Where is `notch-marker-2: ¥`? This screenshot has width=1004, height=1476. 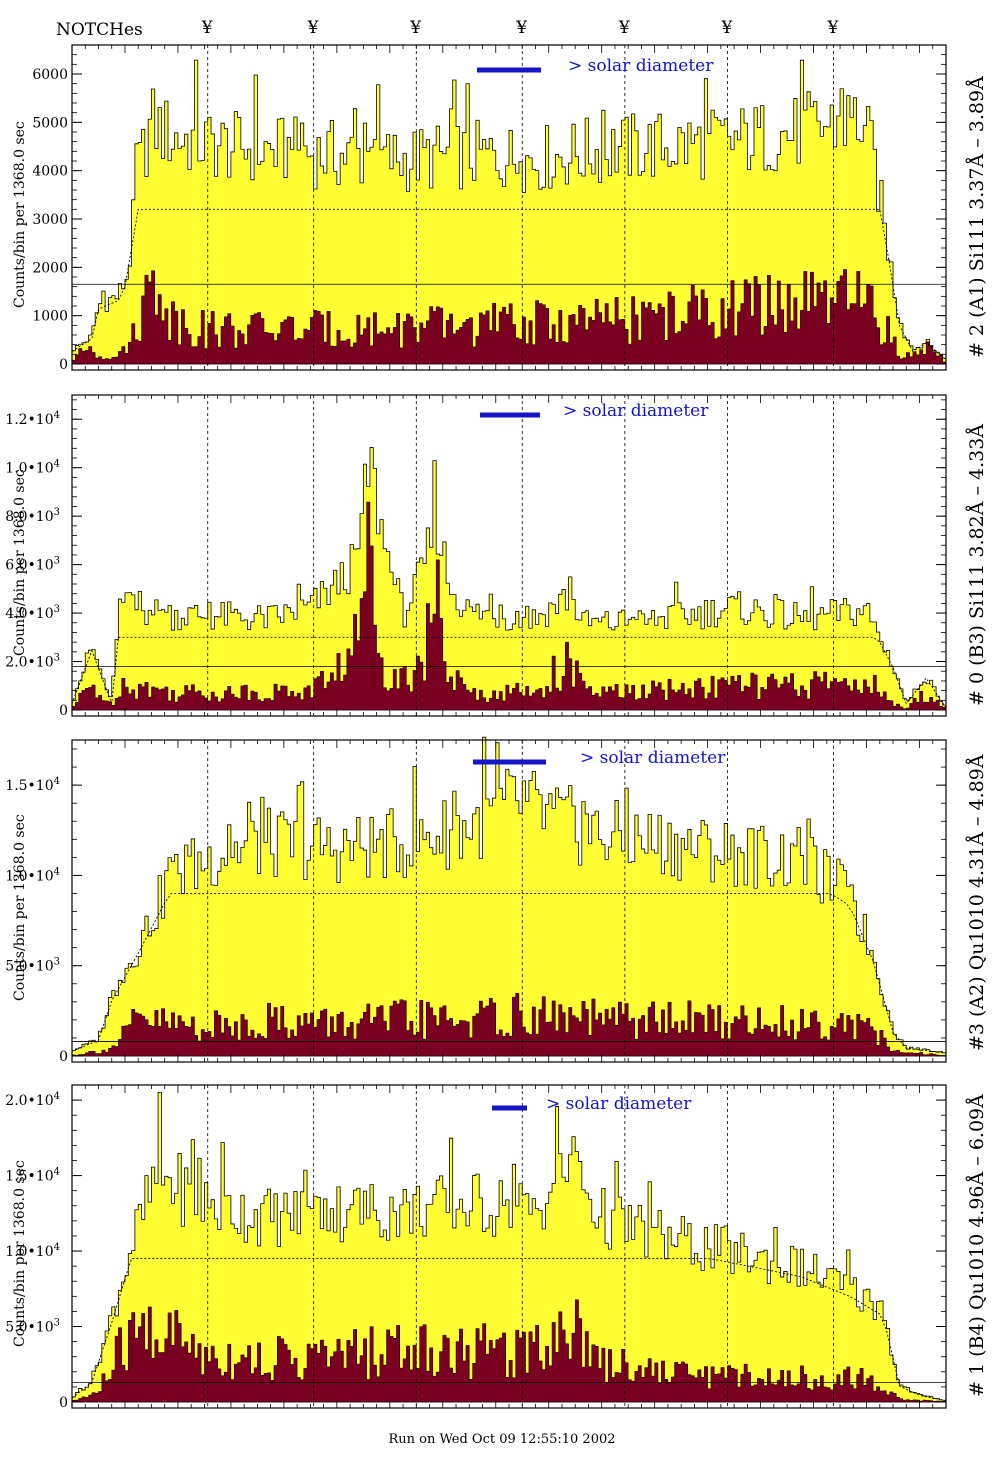
notch-marker-2: ¥ is located at coordinates (416, 28).